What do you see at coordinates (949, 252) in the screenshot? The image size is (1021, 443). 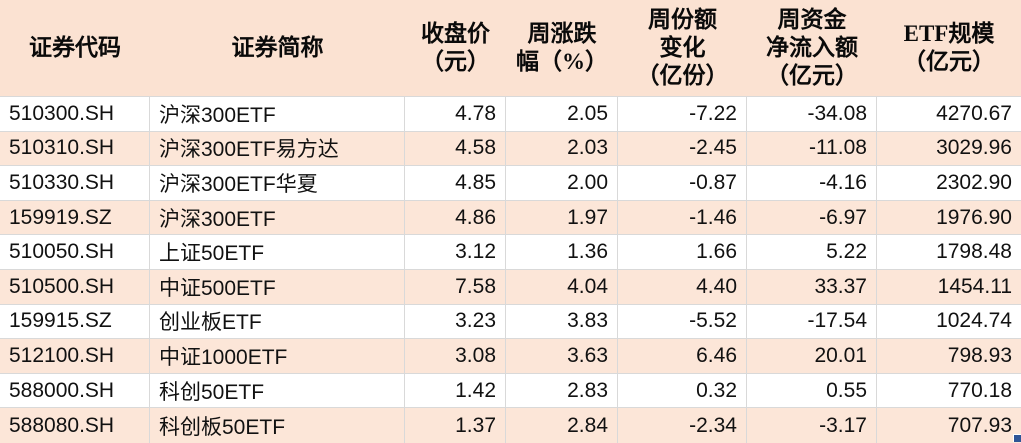 I see `cell-etf_scale: 1798.48` at bounding box center [949, 252].